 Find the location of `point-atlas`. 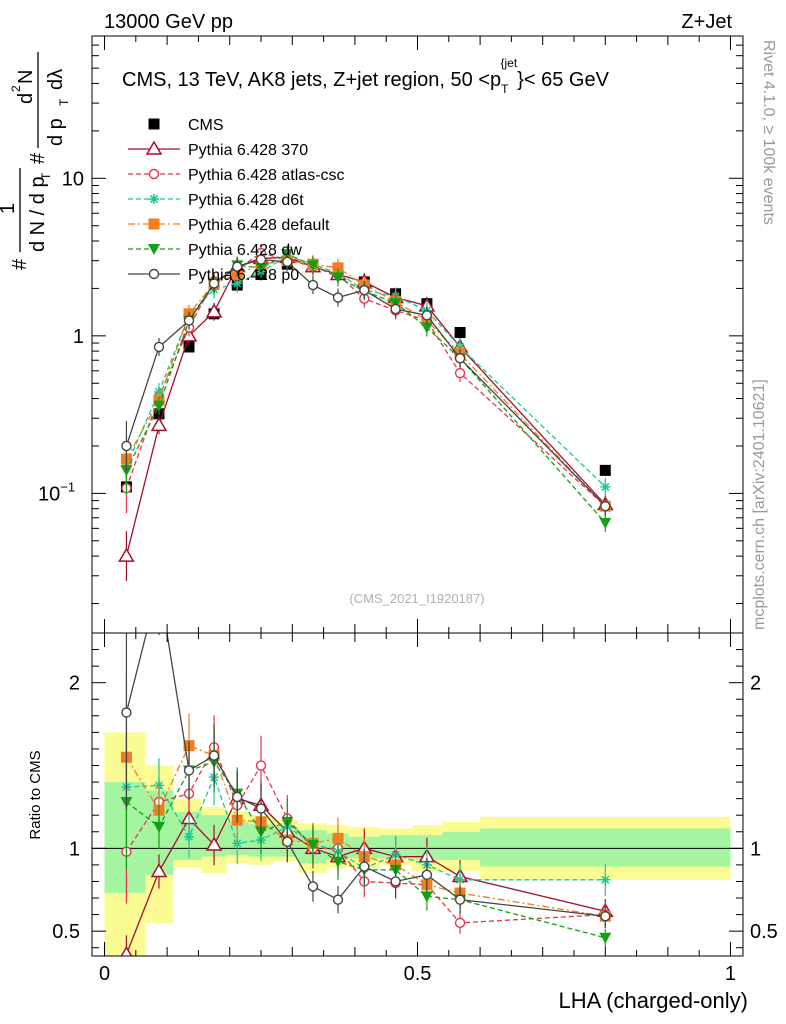

point-atlas is located at coordinates (460, 373).